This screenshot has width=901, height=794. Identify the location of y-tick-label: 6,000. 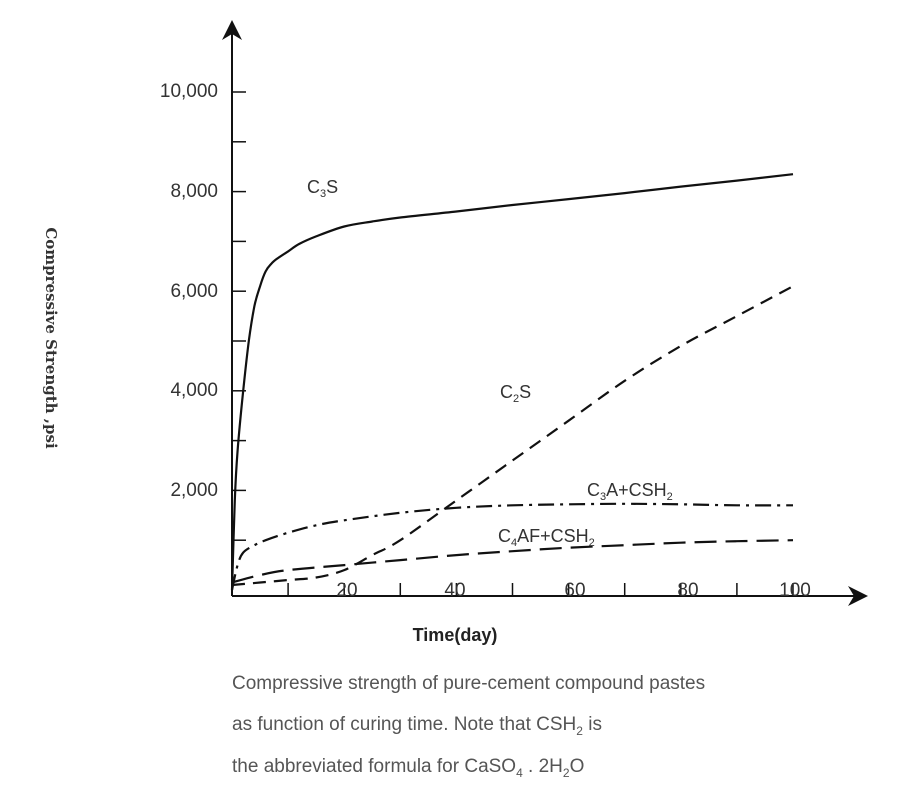
(194, 291).